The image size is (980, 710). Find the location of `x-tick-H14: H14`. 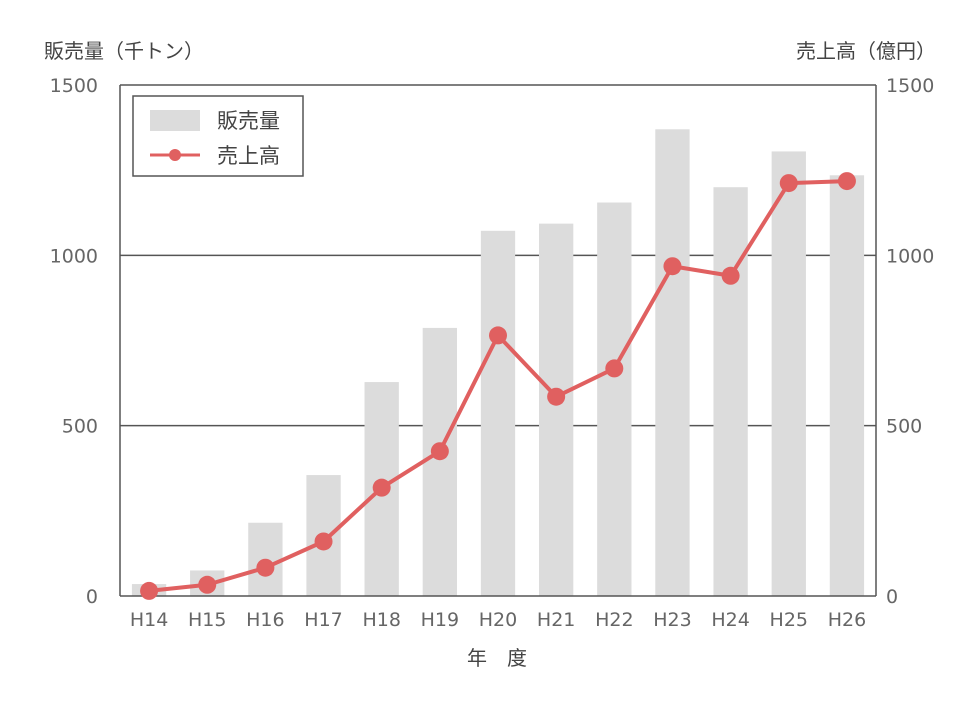

x-tick-H14: H14 is located at coordinates (149, 620).